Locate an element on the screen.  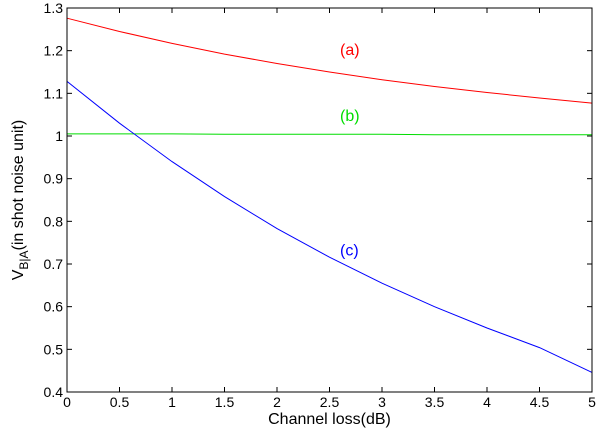
x-axis-label: Channel loss(dB) is located at coordinates (329, 419).